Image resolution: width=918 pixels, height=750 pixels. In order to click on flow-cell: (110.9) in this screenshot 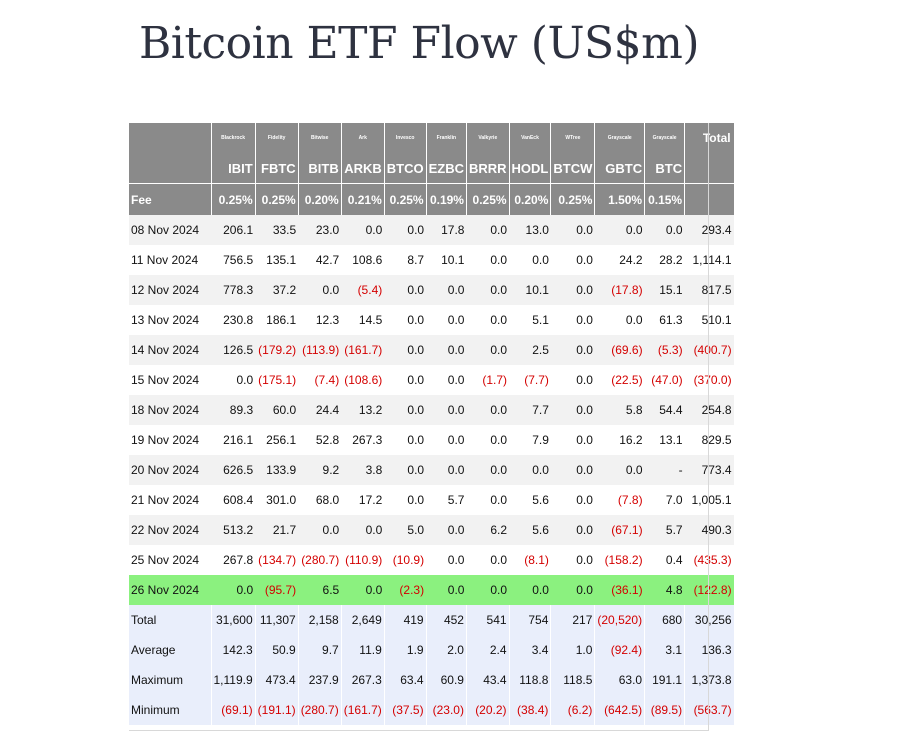, I will do `click(363, 560)`.